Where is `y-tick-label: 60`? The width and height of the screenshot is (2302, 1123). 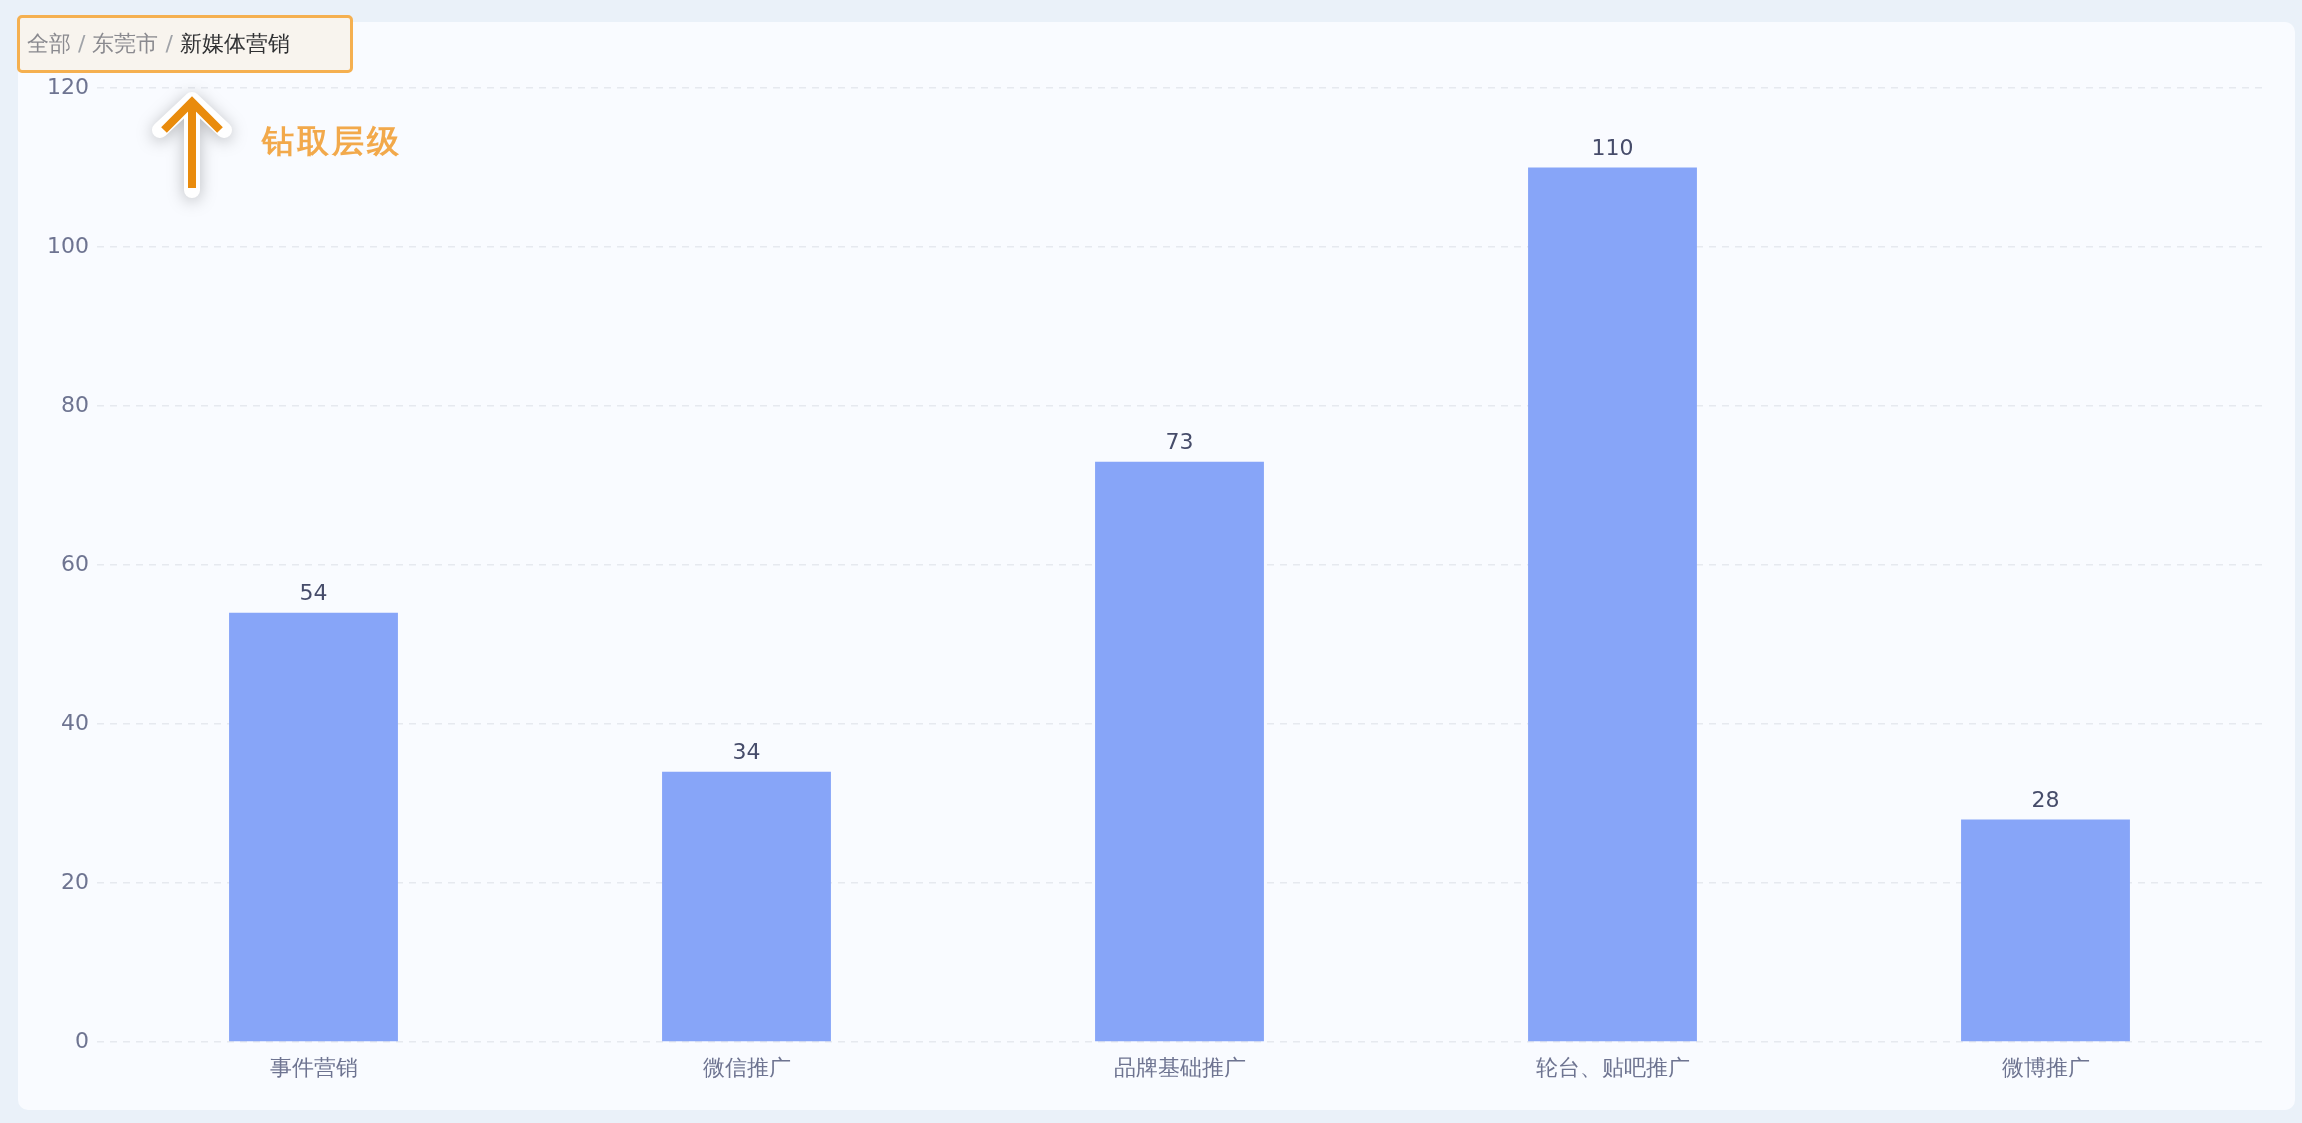
y-tick-label: 60 is located at coordinates (75, 563).